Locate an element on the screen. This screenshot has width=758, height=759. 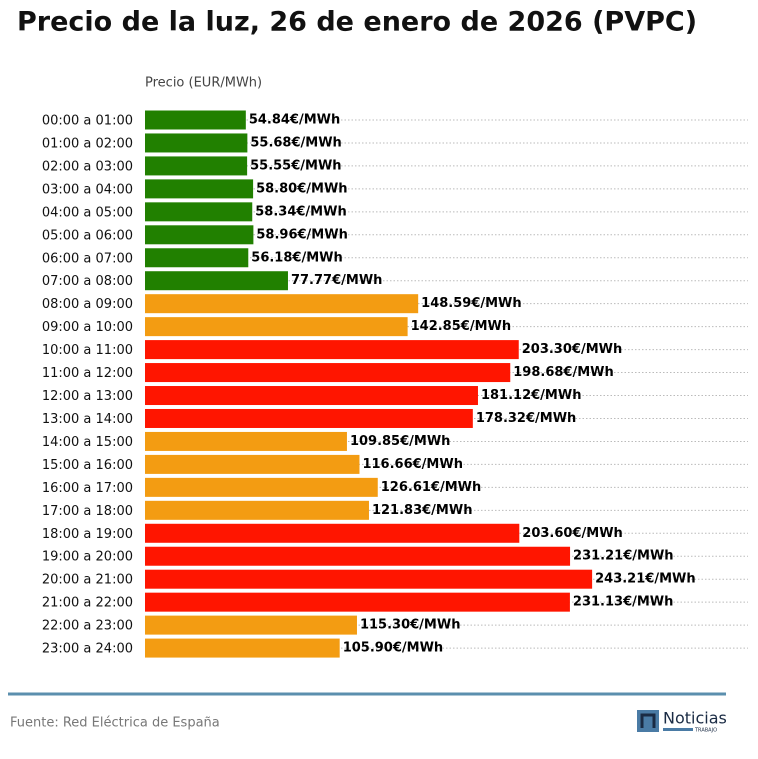
logo-sub: TRABAJO is located at coordinates (705, 731).